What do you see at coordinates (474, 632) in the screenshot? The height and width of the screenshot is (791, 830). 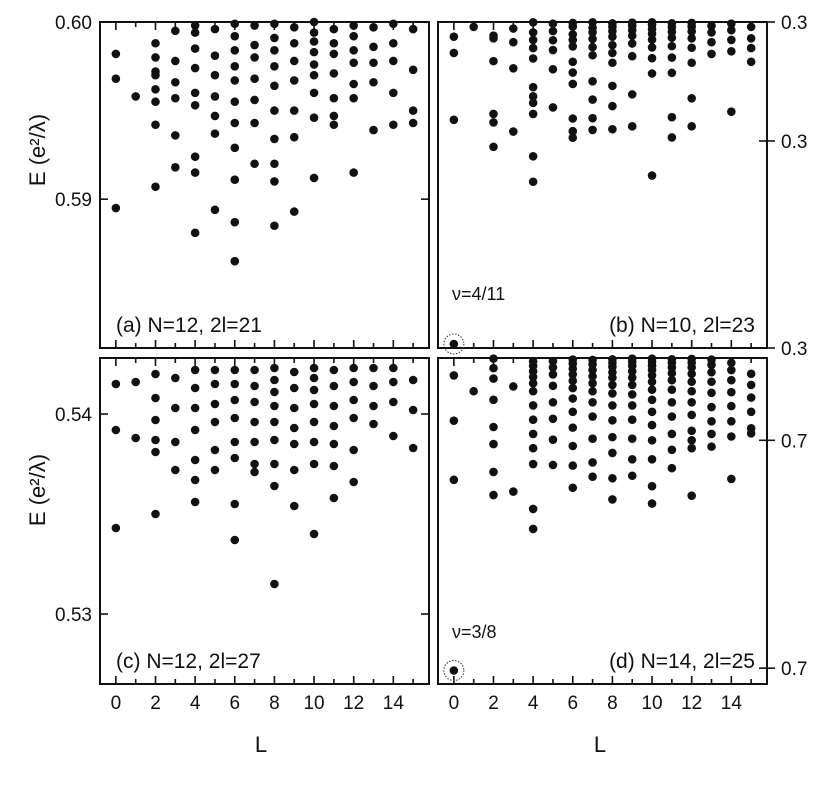 I see `filling-annotation: ν=3/8` at bounding box center [474, 632].